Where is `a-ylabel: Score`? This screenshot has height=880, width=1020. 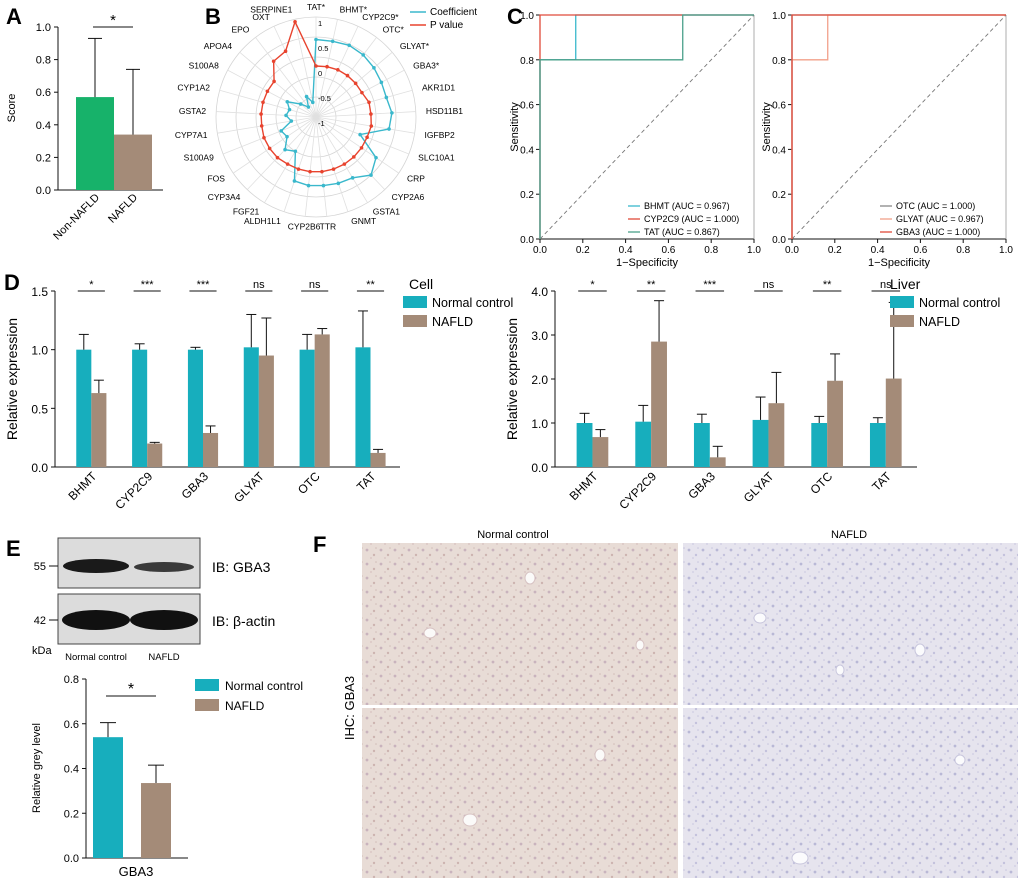 a-ylabel: Score is located at coordinates (12, 108).